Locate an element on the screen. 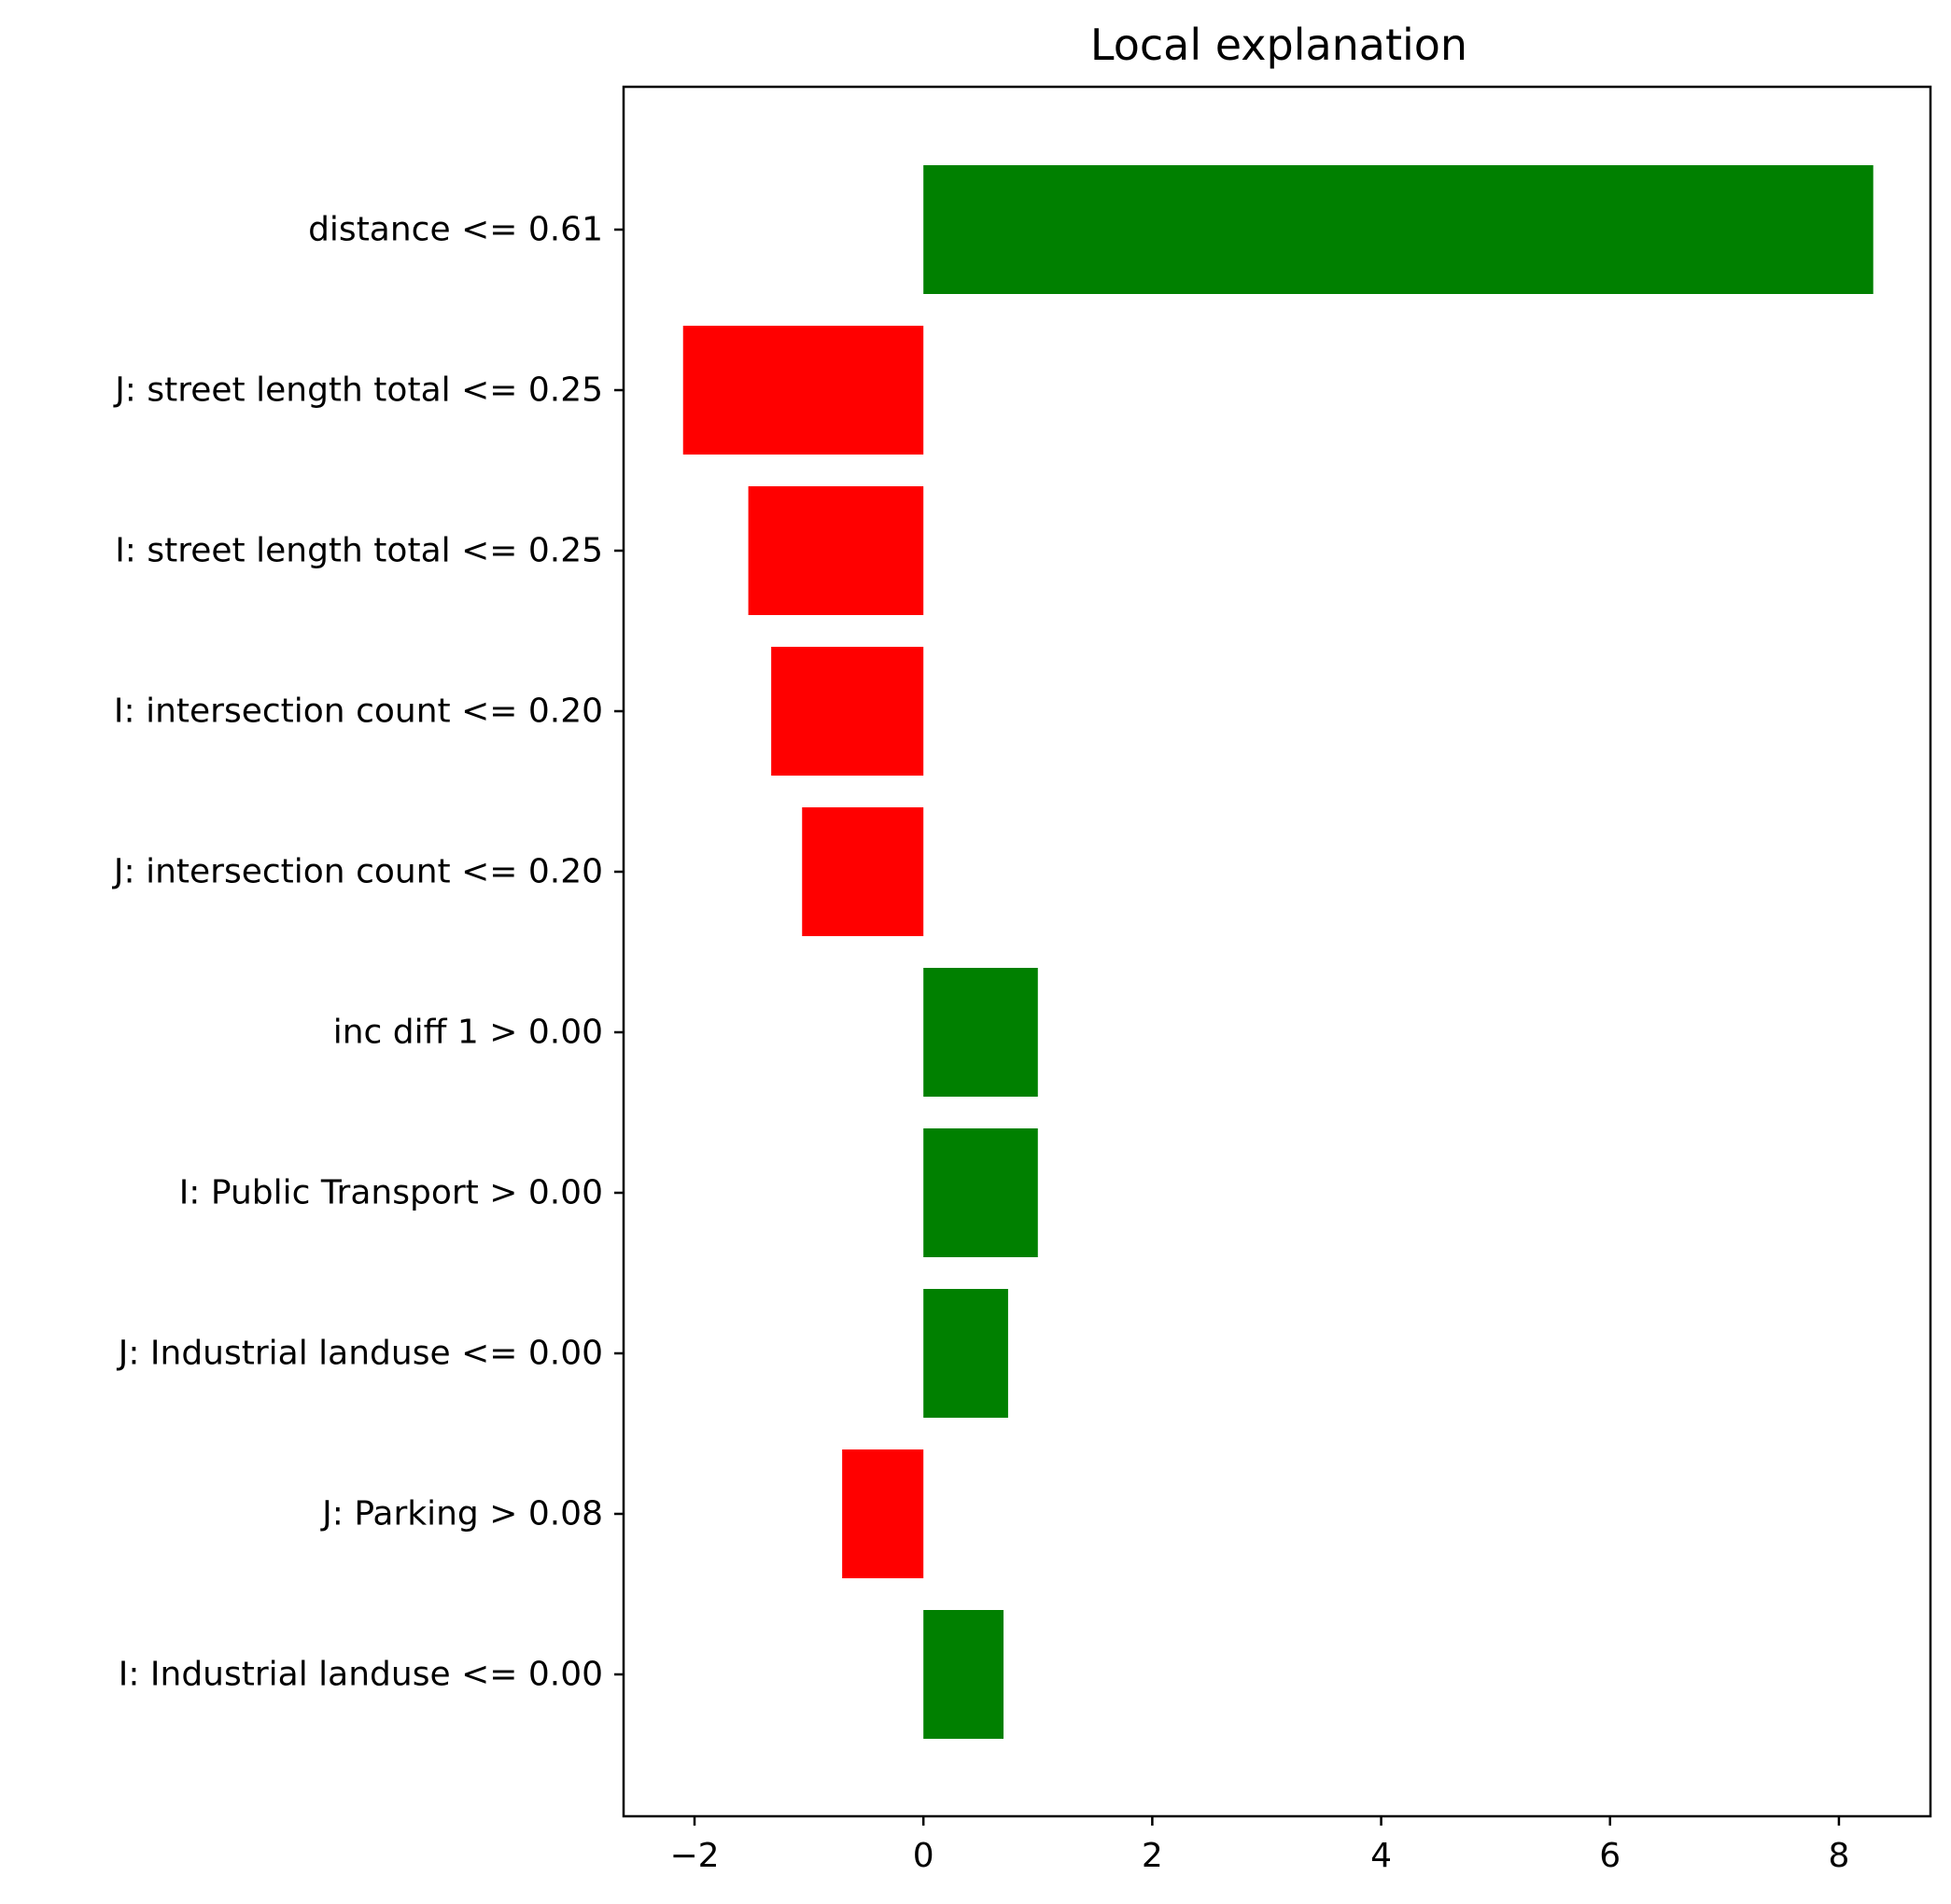  x-tick-label: 6 is located at coordinates (1610, 1856).